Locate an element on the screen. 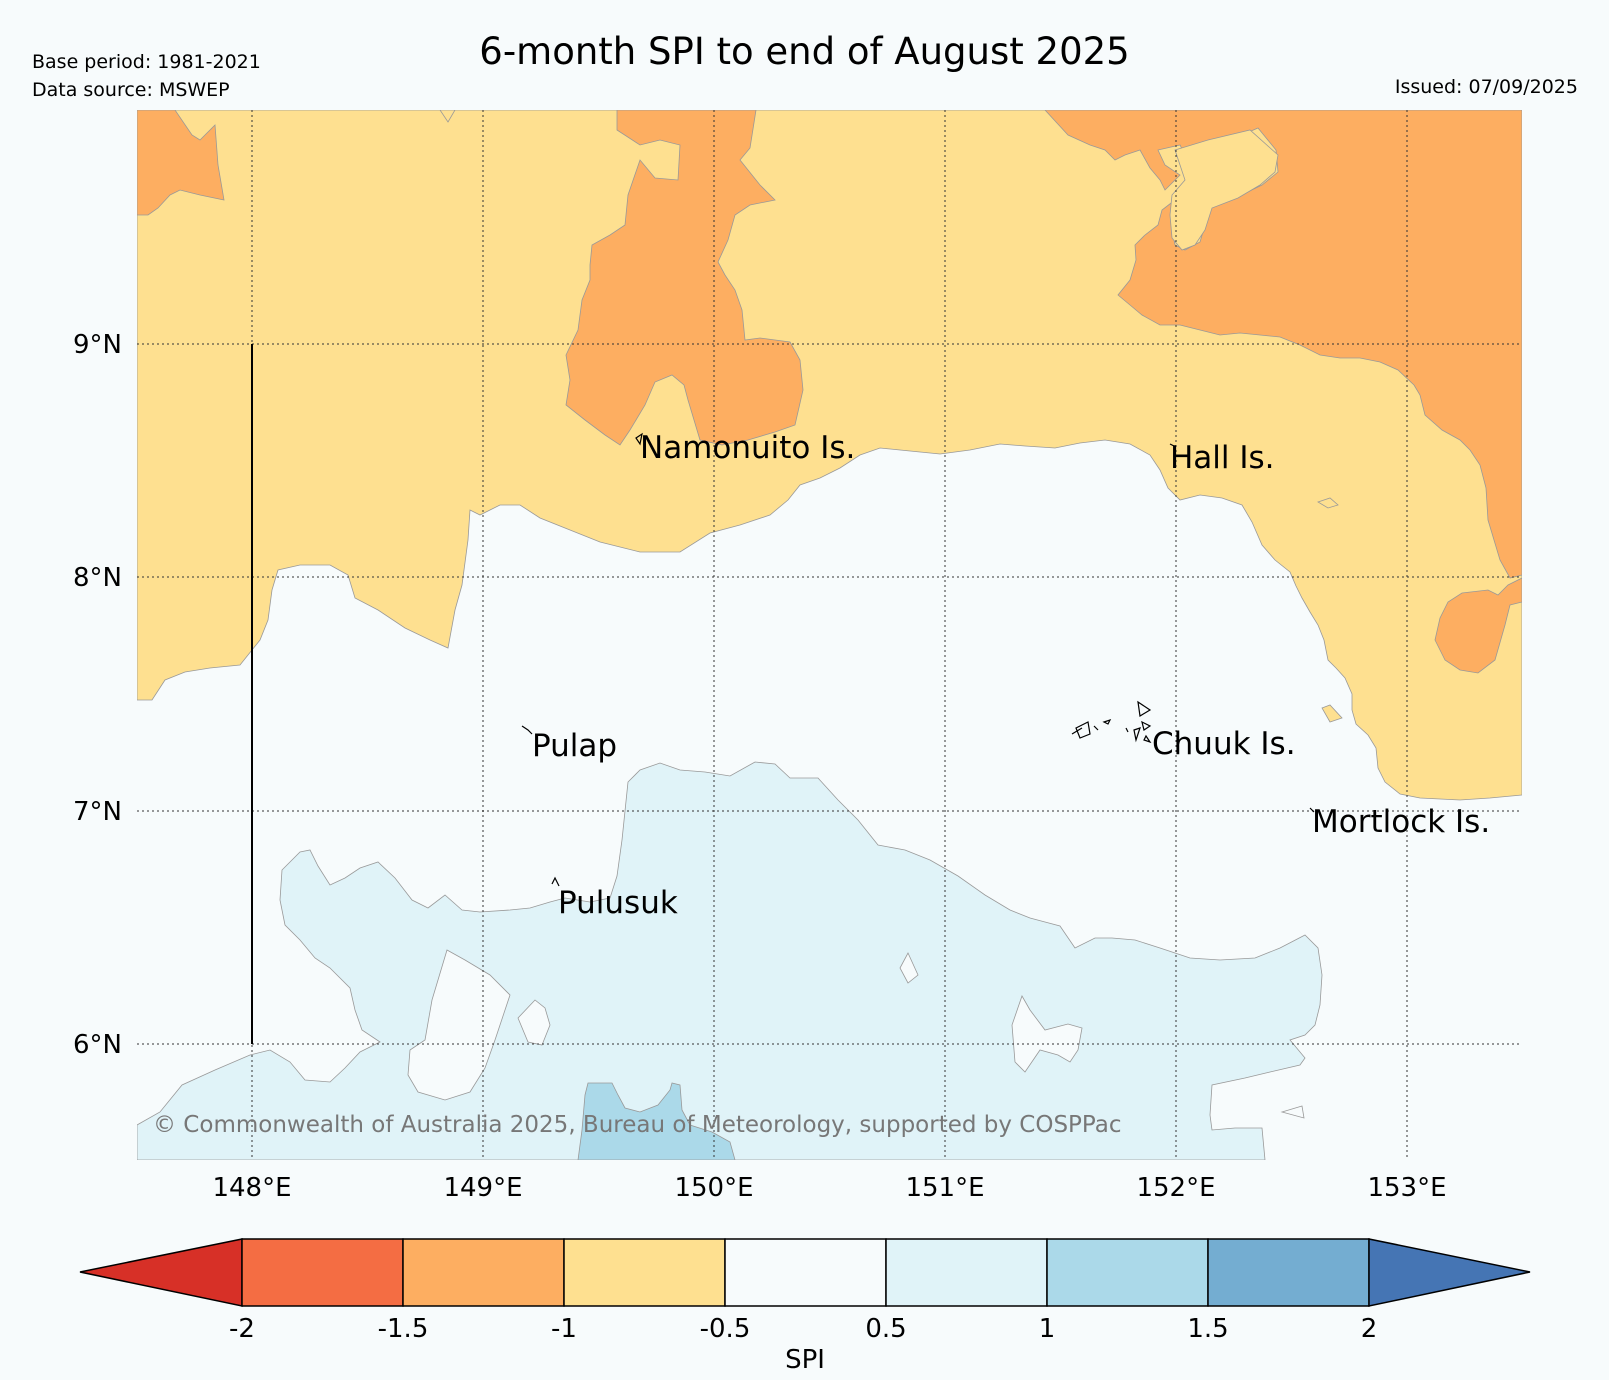 The image size is (1609, 1380). place-label-hall: Hall Is. is located at coordinates (1222, 458).